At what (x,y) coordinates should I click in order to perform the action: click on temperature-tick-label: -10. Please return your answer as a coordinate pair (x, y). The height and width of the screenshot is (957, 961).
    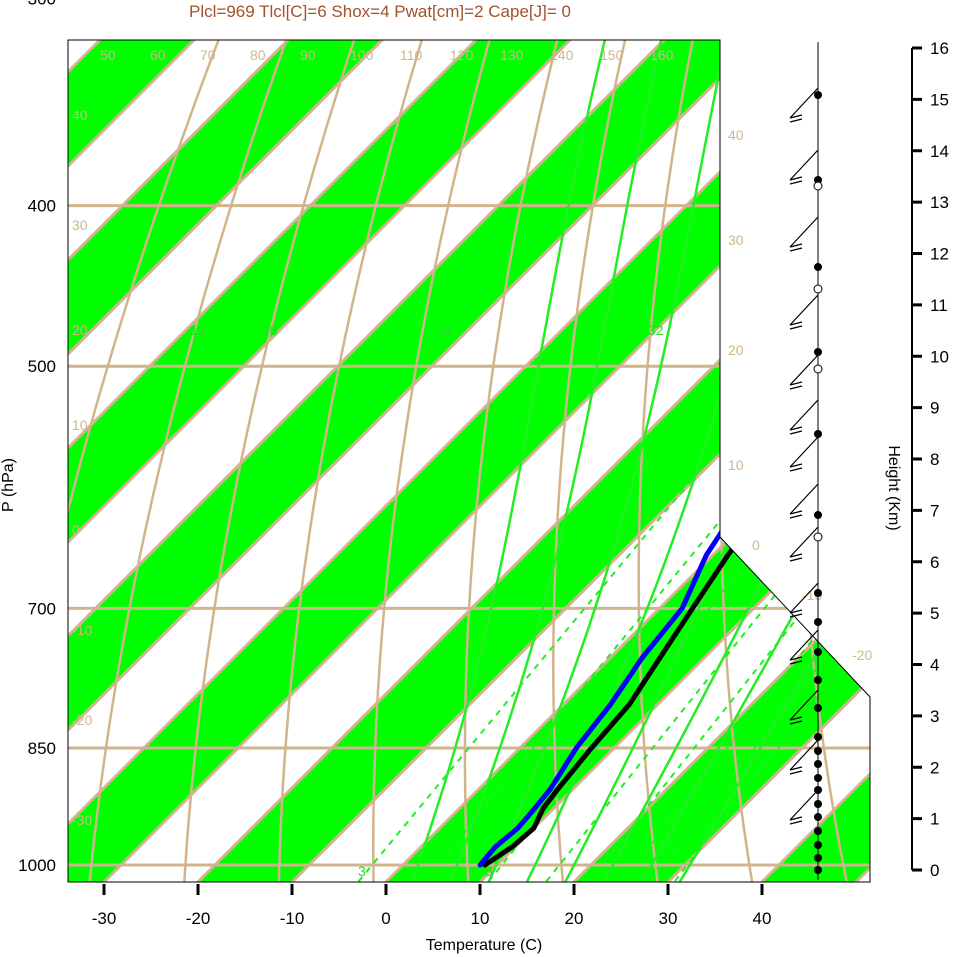
    Looking at the image, I should click on (292, 918).